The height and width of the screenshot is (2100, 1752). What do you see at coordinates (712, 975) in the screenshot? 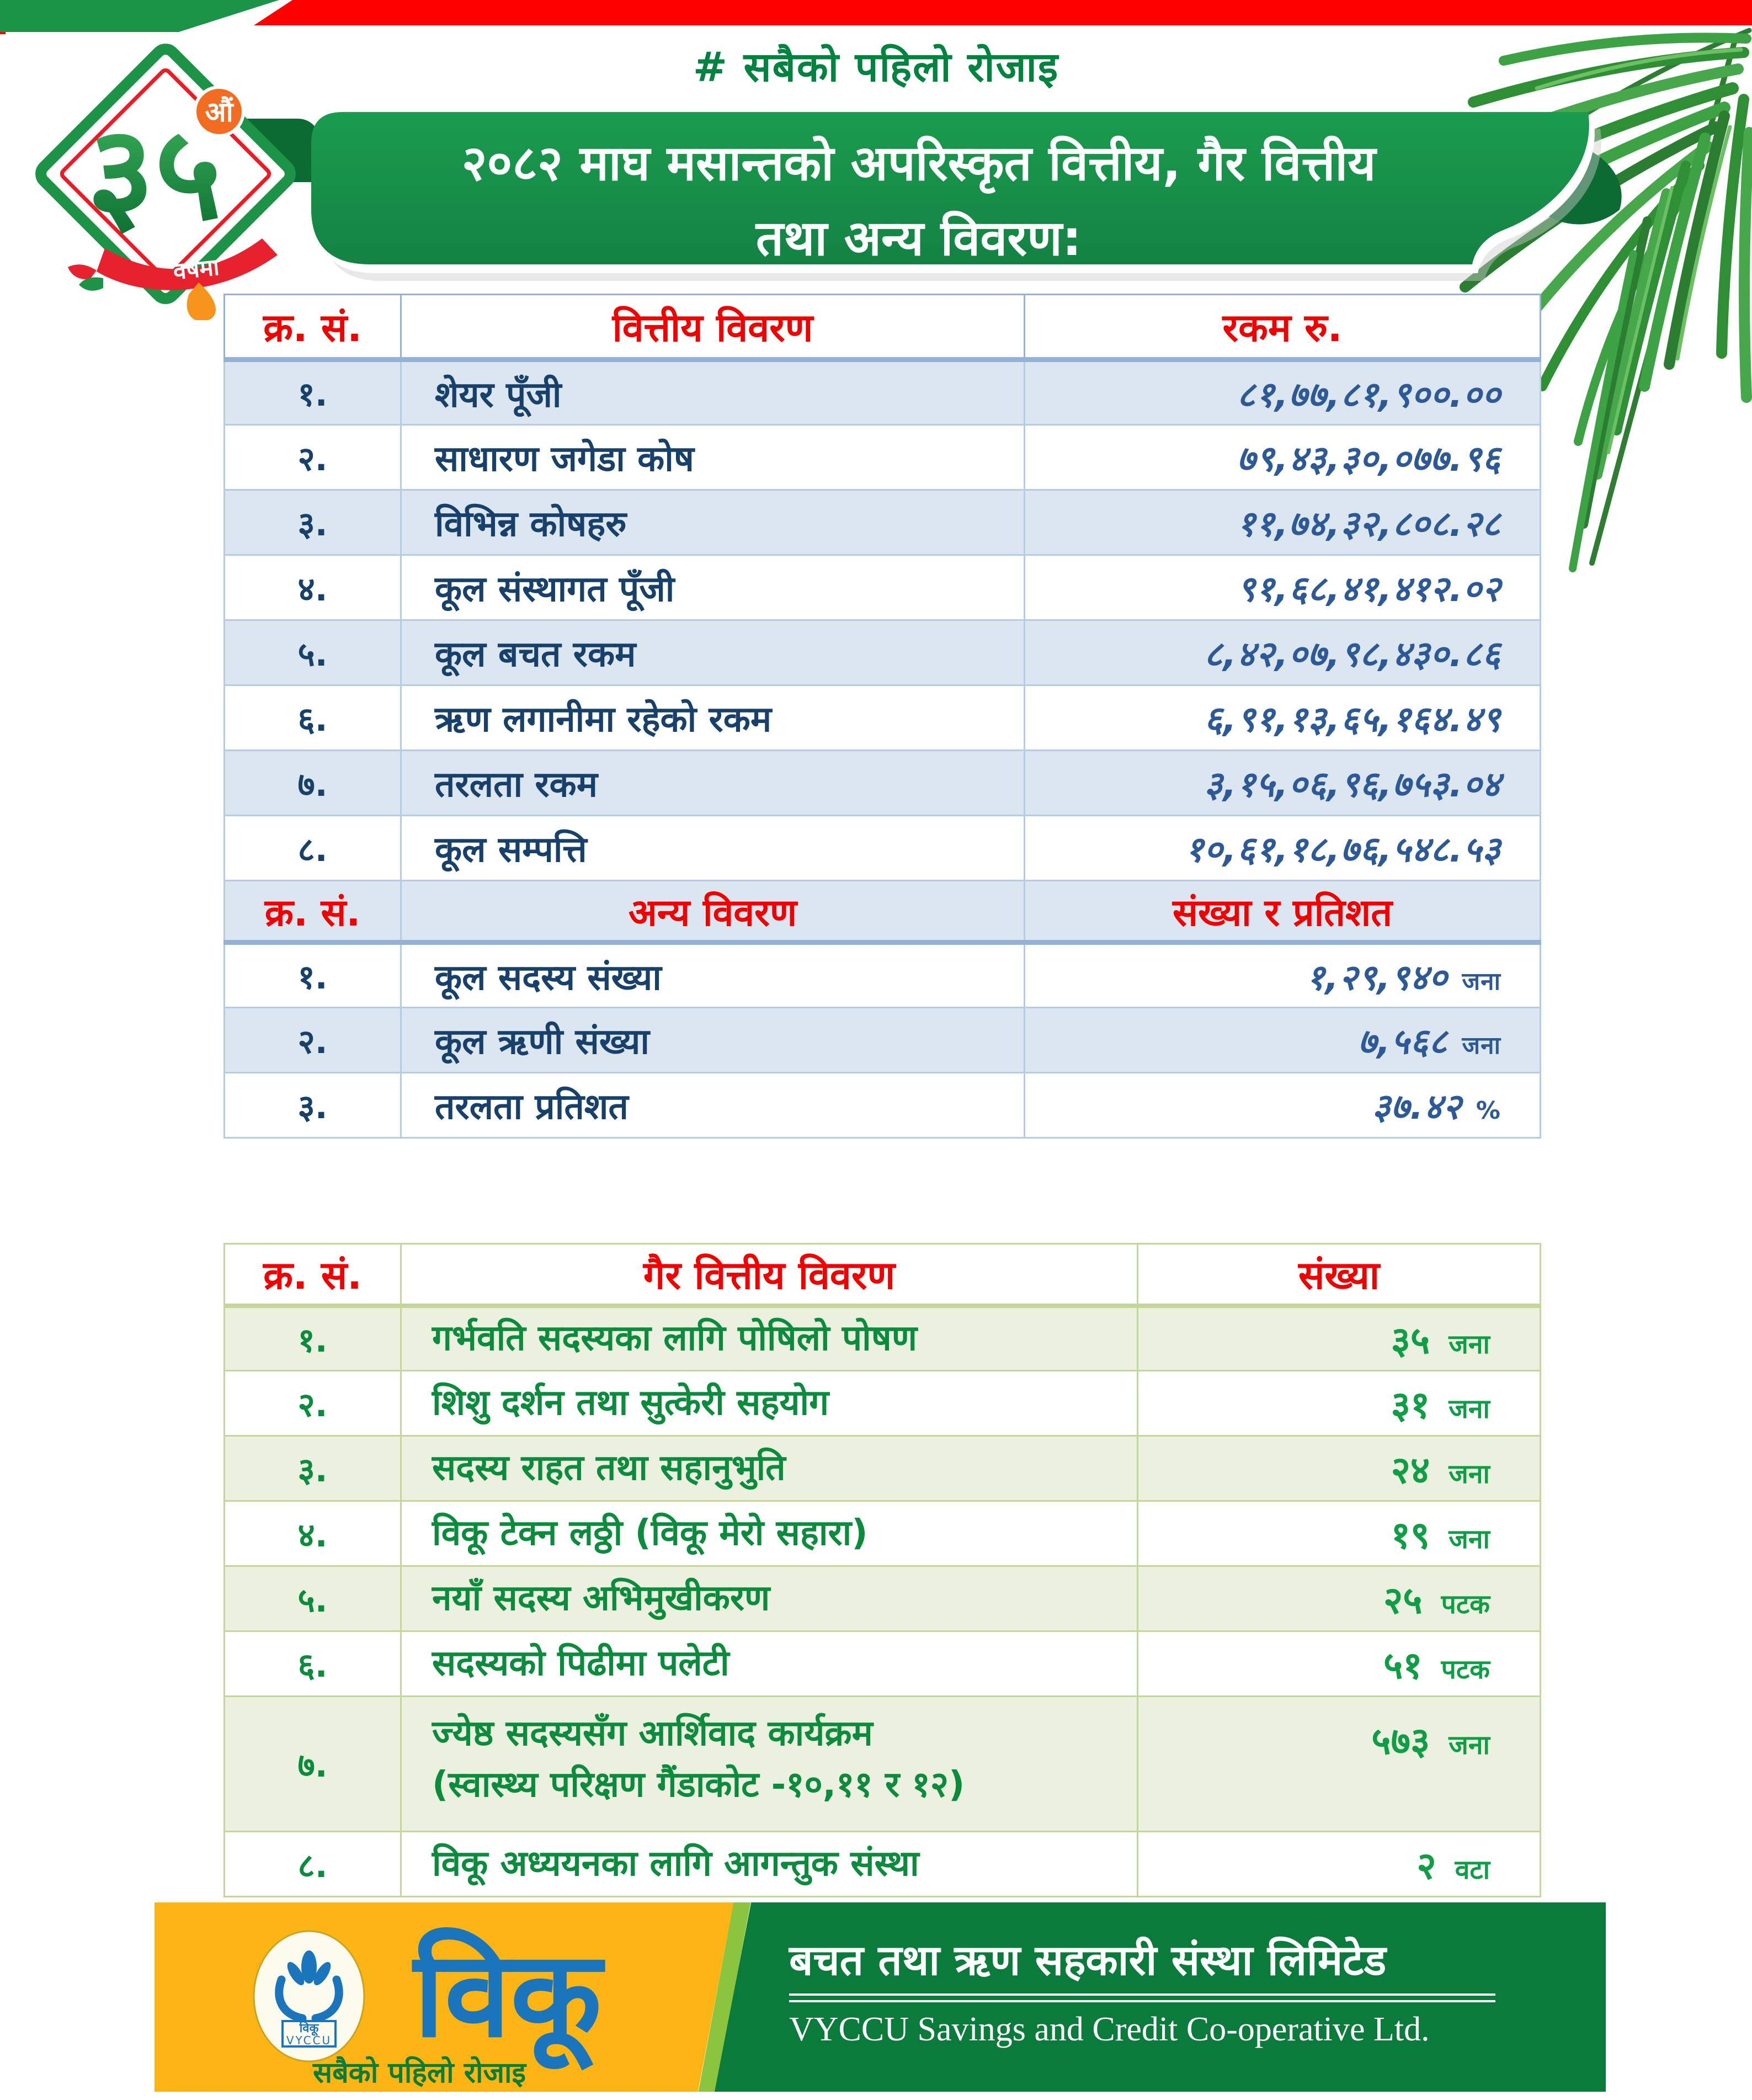
I see `row-label: कूल सदस्य संख्या` at bounding box center [712, 975].